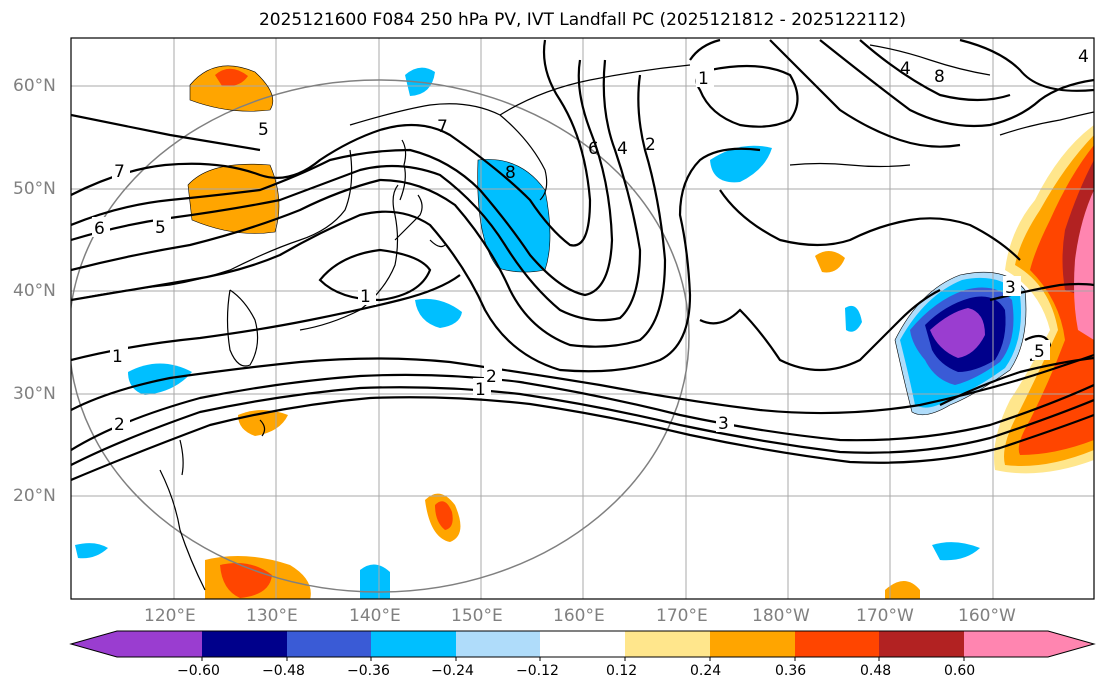  Describe the element at coordinates (885, 616) in the screenshot. I see `lon-label-170w: 170°W` at that location.